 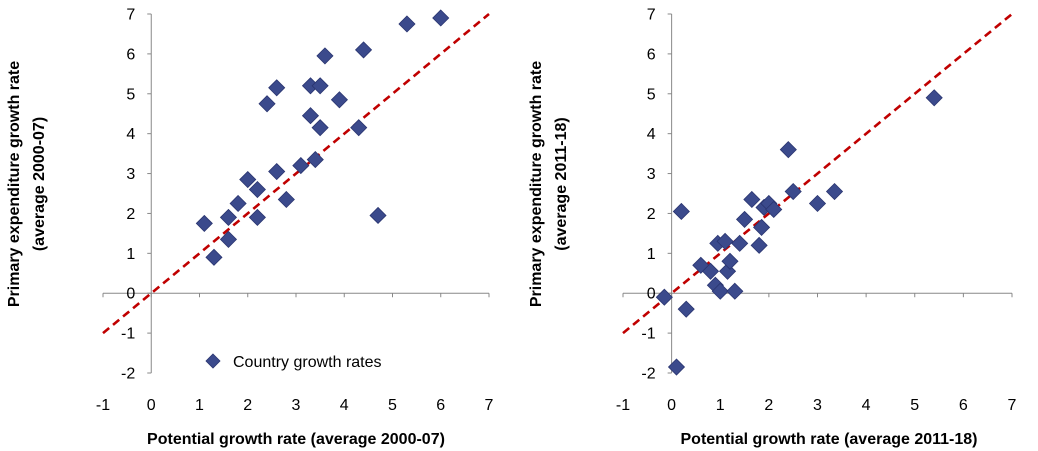 I want to click on y-axis-title-left-line2: (average 2000-07), so click(x=39, y=184).